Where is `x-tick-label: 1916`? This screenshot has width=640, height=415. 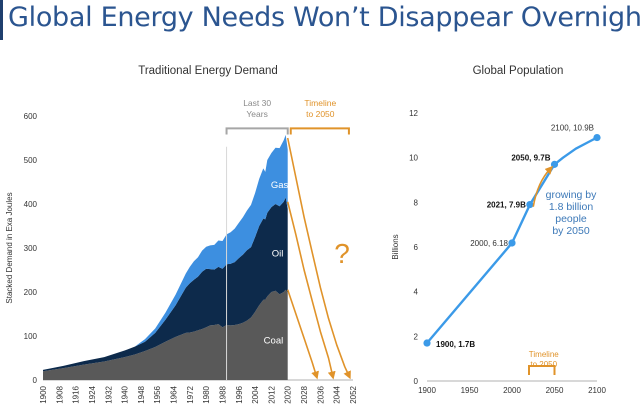 x-tick-label: 1916 is located at coordinates (76, 394).